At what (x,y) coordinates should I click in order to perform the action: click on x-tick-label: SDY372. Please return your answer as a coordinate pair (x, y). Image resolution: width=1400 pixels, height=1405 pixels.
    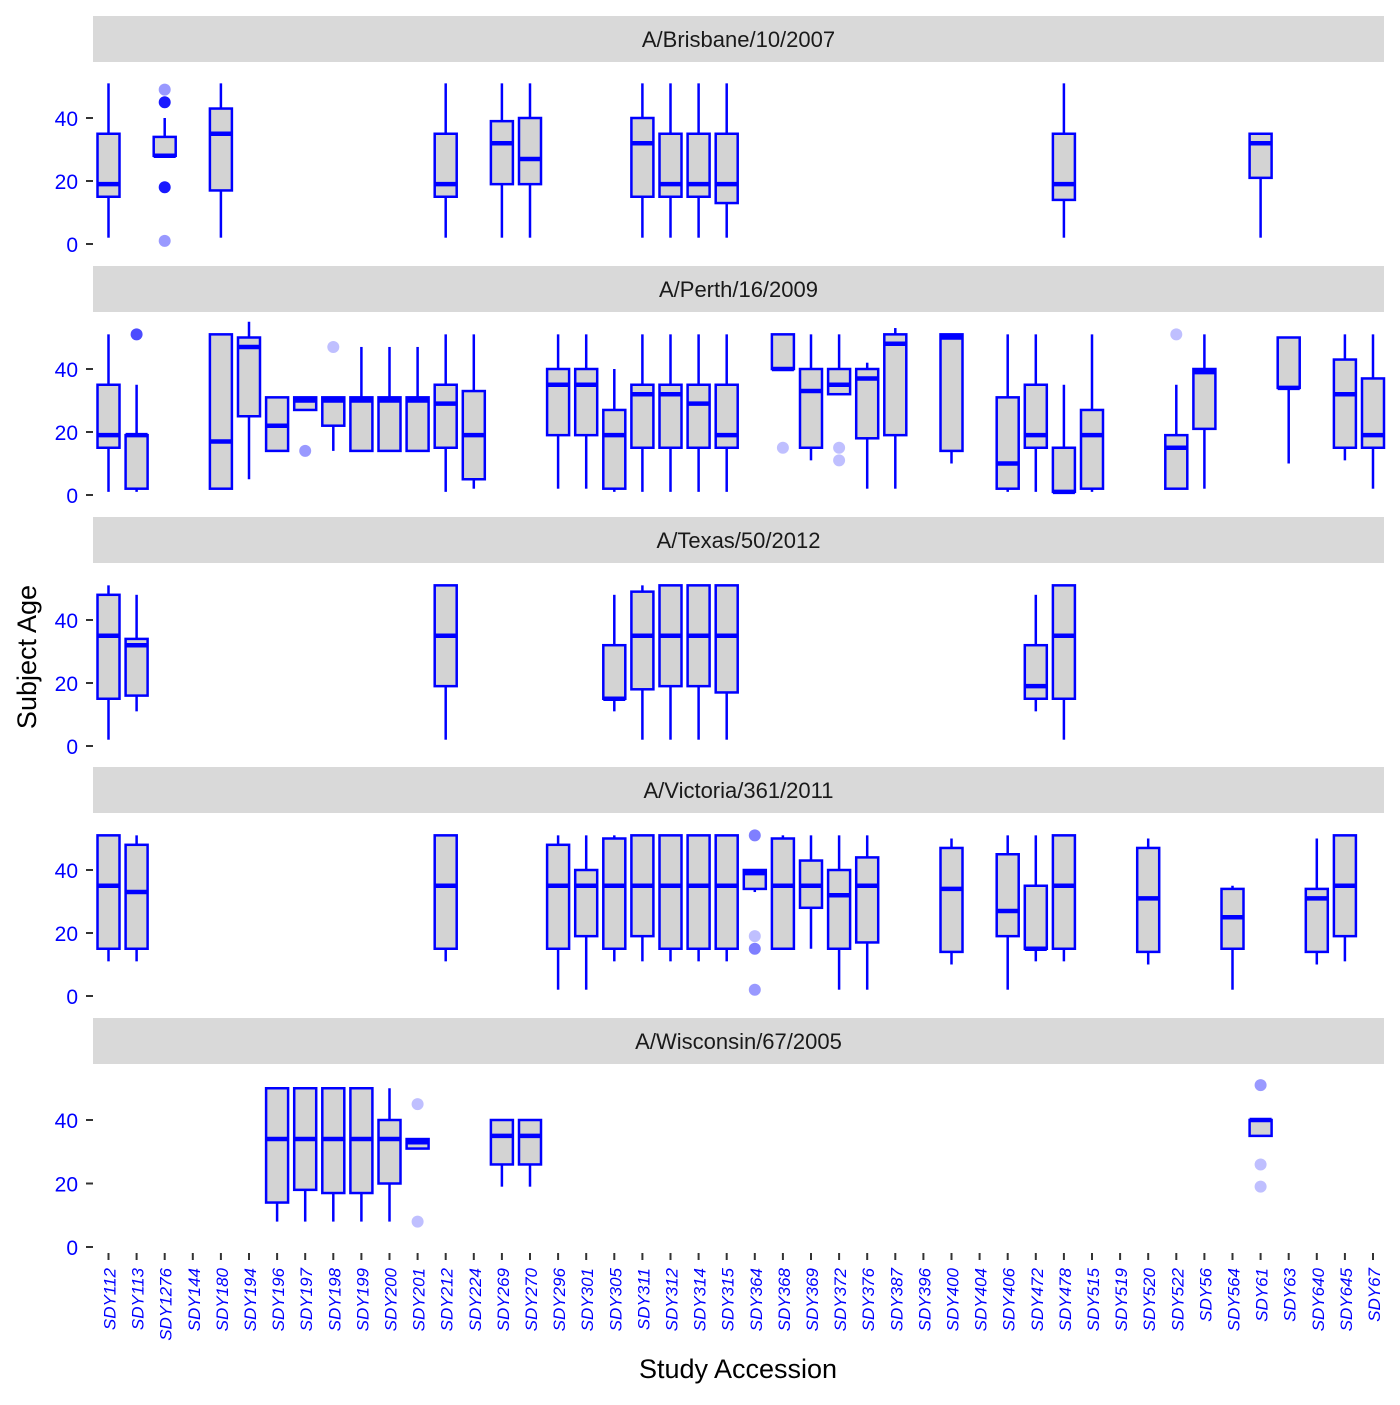
    Looking at the image, I should click on (840, 1299).